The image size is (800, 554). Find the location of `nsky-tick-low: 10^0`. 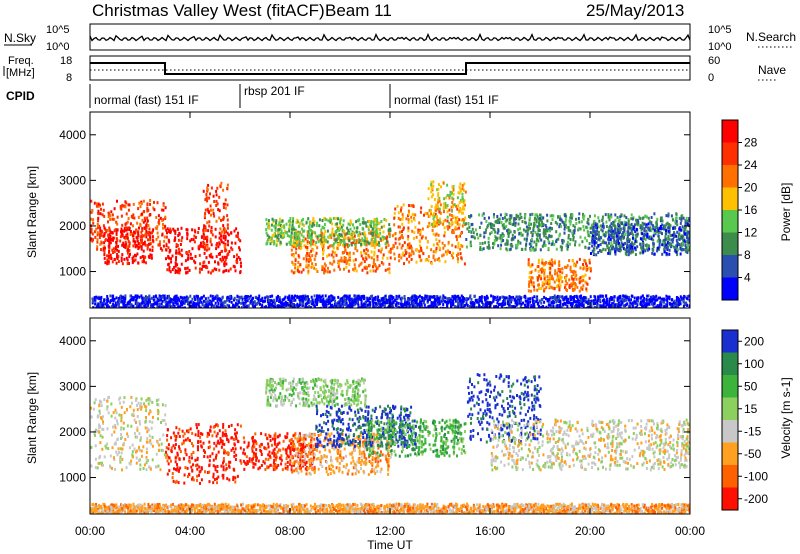

nsky-tick-low: 10^0 is located at coordinates (58, 47).